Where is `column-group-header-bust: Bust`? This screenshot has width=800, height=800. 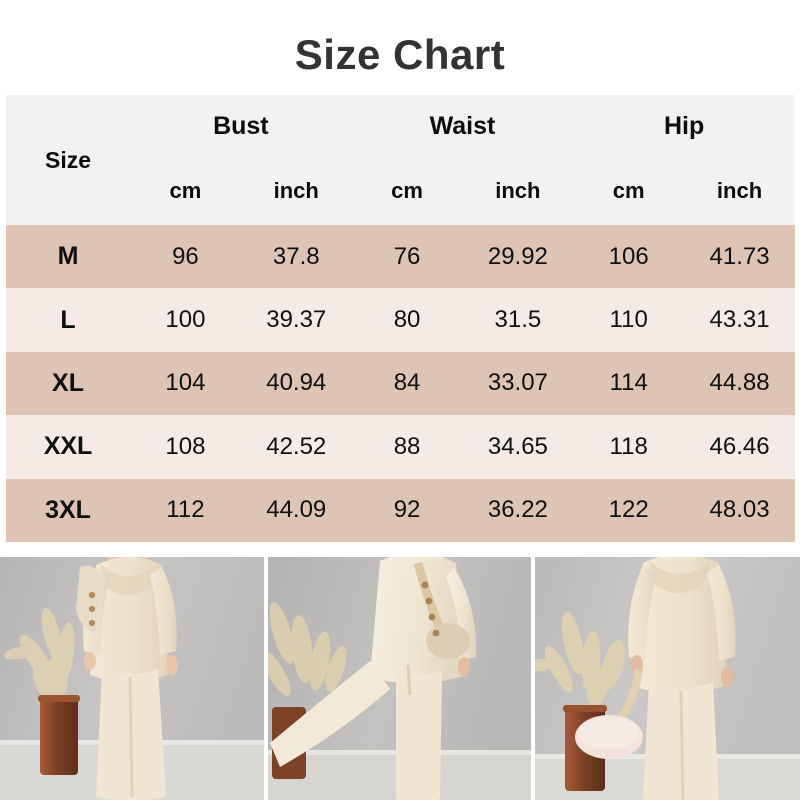
column-group-header-bust: Bust is located at coordinates (241, 126).